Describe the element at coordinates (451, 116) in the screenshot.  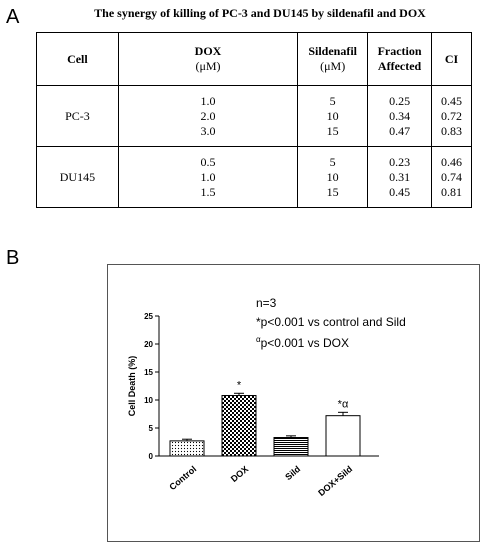
I see `ci-values: 0.45 0.72 0.83` at that location.